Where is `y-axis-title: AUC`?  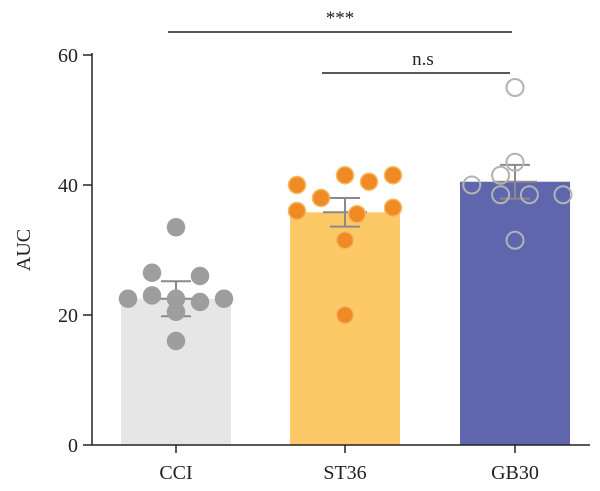
y-axis-title: AUC is located at coordinates (24, 250).